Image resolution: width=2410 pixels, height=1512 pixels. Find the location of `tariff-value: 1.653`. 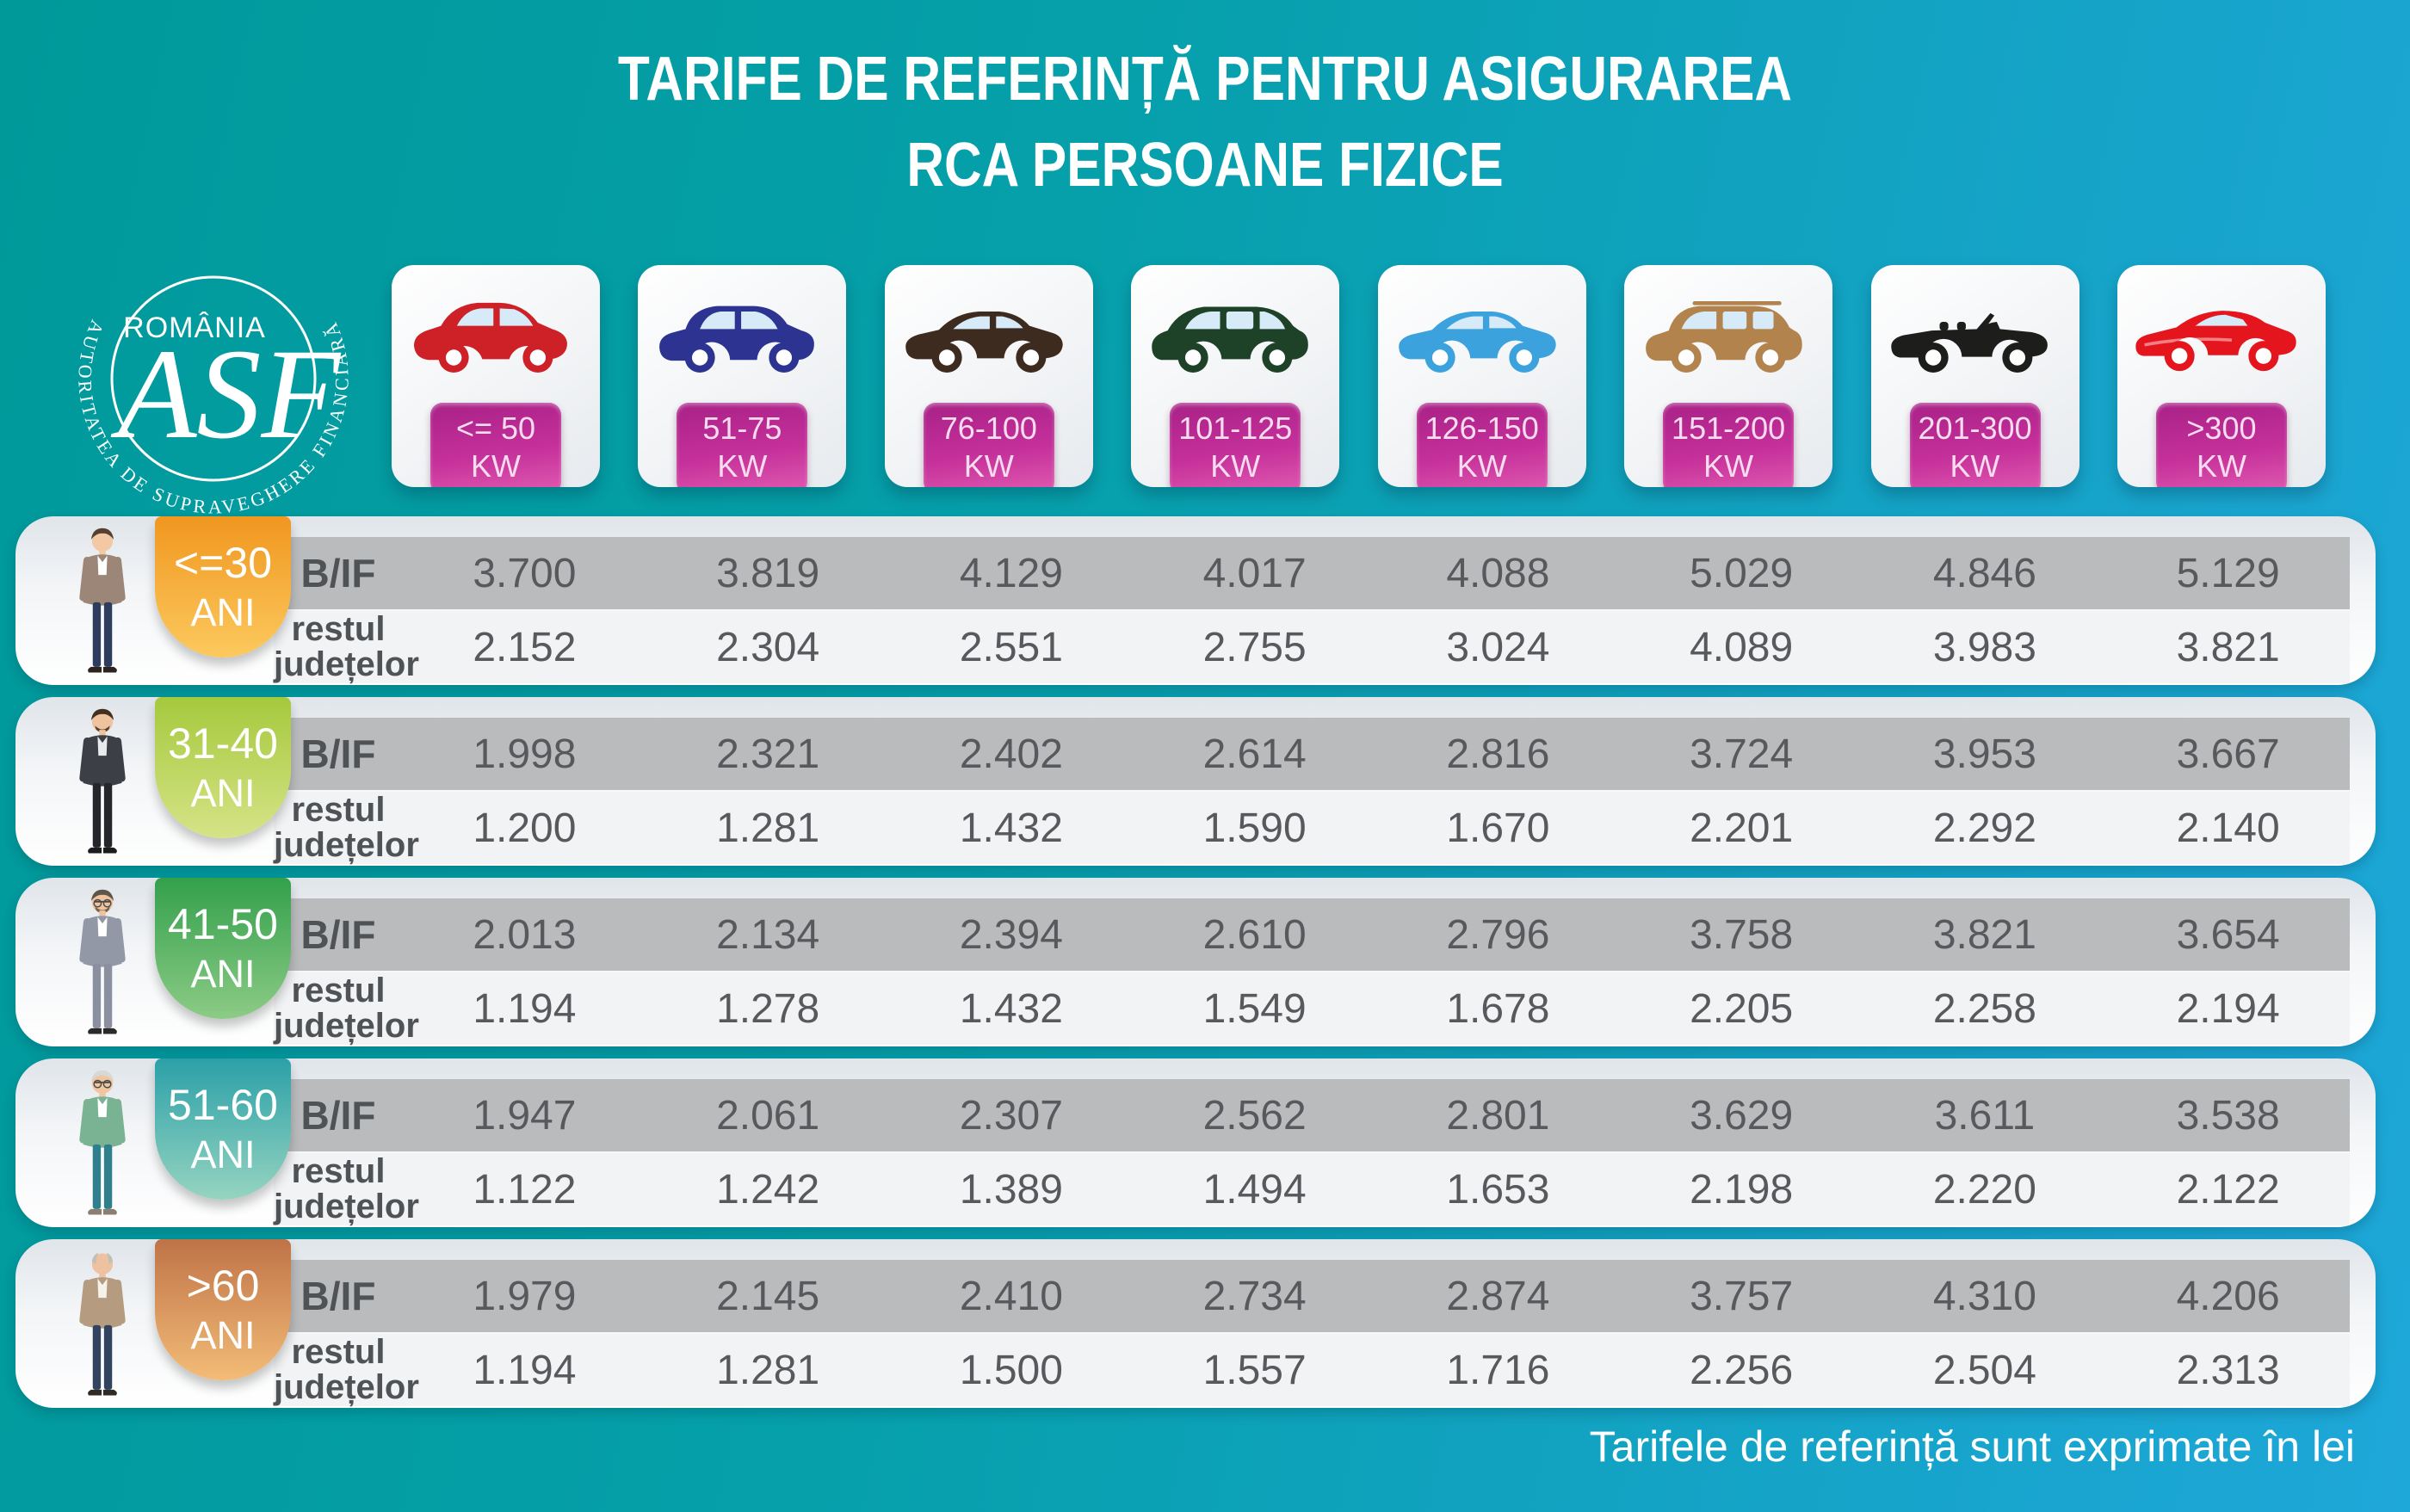

tariff-value: 1.653 is located at coordinates (1498, 1189).